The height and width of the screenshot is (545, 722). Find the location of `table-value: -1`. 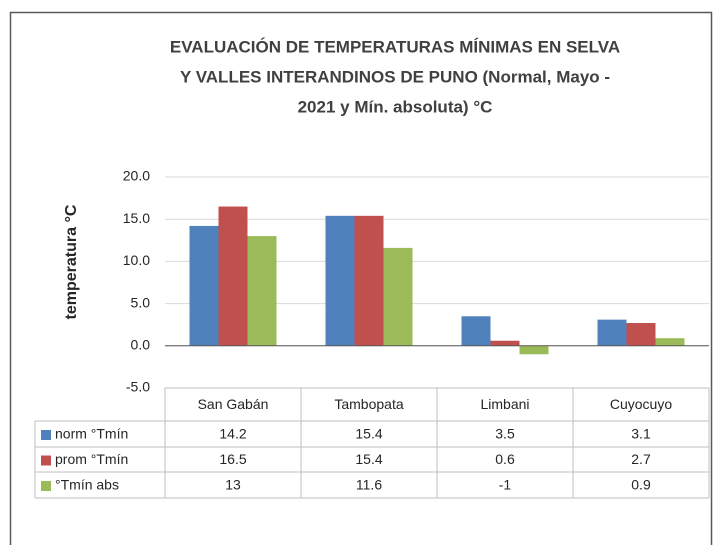

table-value: -1 is located at coordinates (505, 485).